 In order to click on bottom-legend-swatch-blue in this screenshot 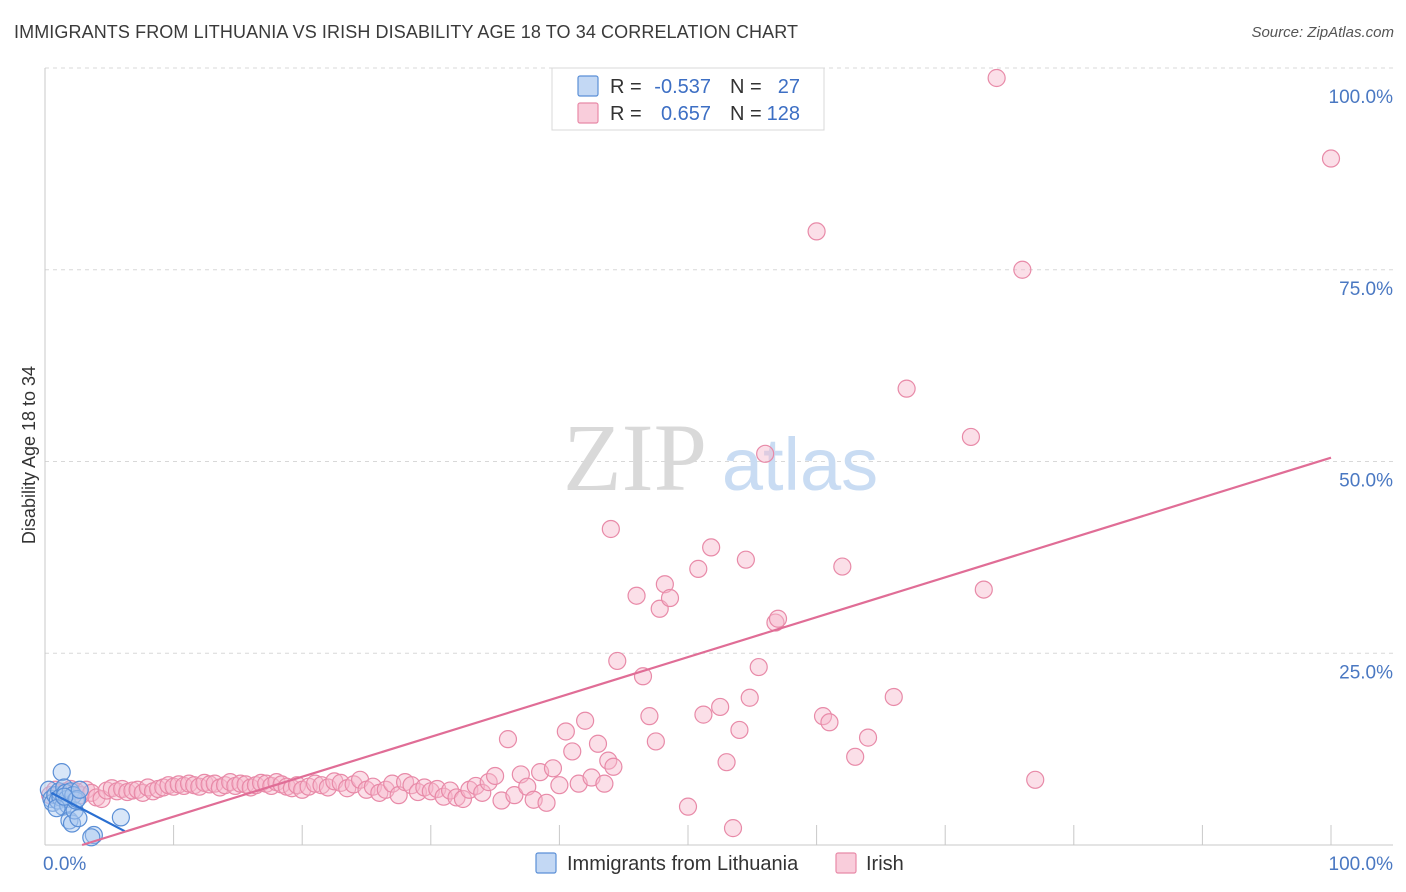, I will do `click(546, 863)`.